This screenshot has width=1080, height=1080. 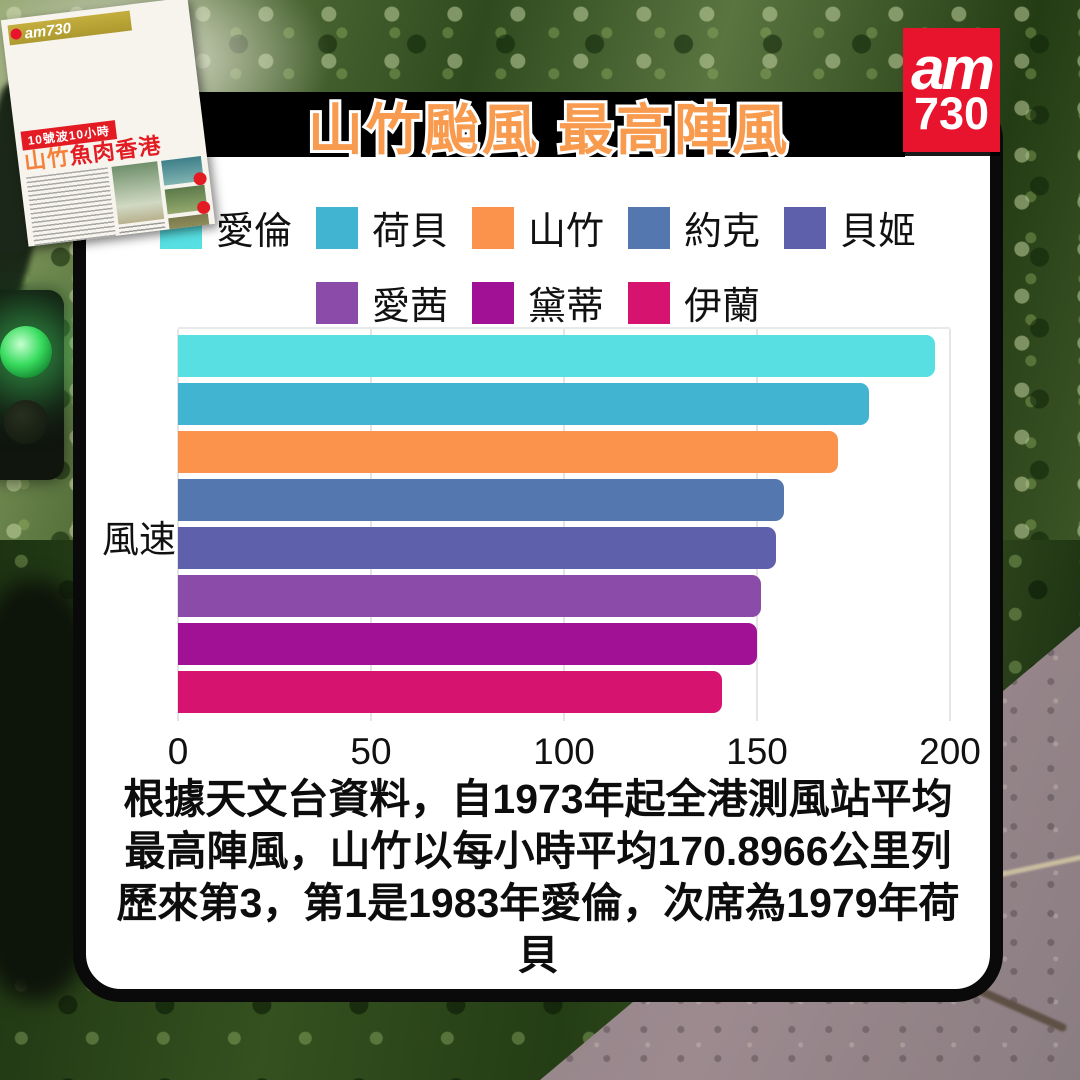 I want to click on legend-label: 荷貝, so click(x=409, y=232).